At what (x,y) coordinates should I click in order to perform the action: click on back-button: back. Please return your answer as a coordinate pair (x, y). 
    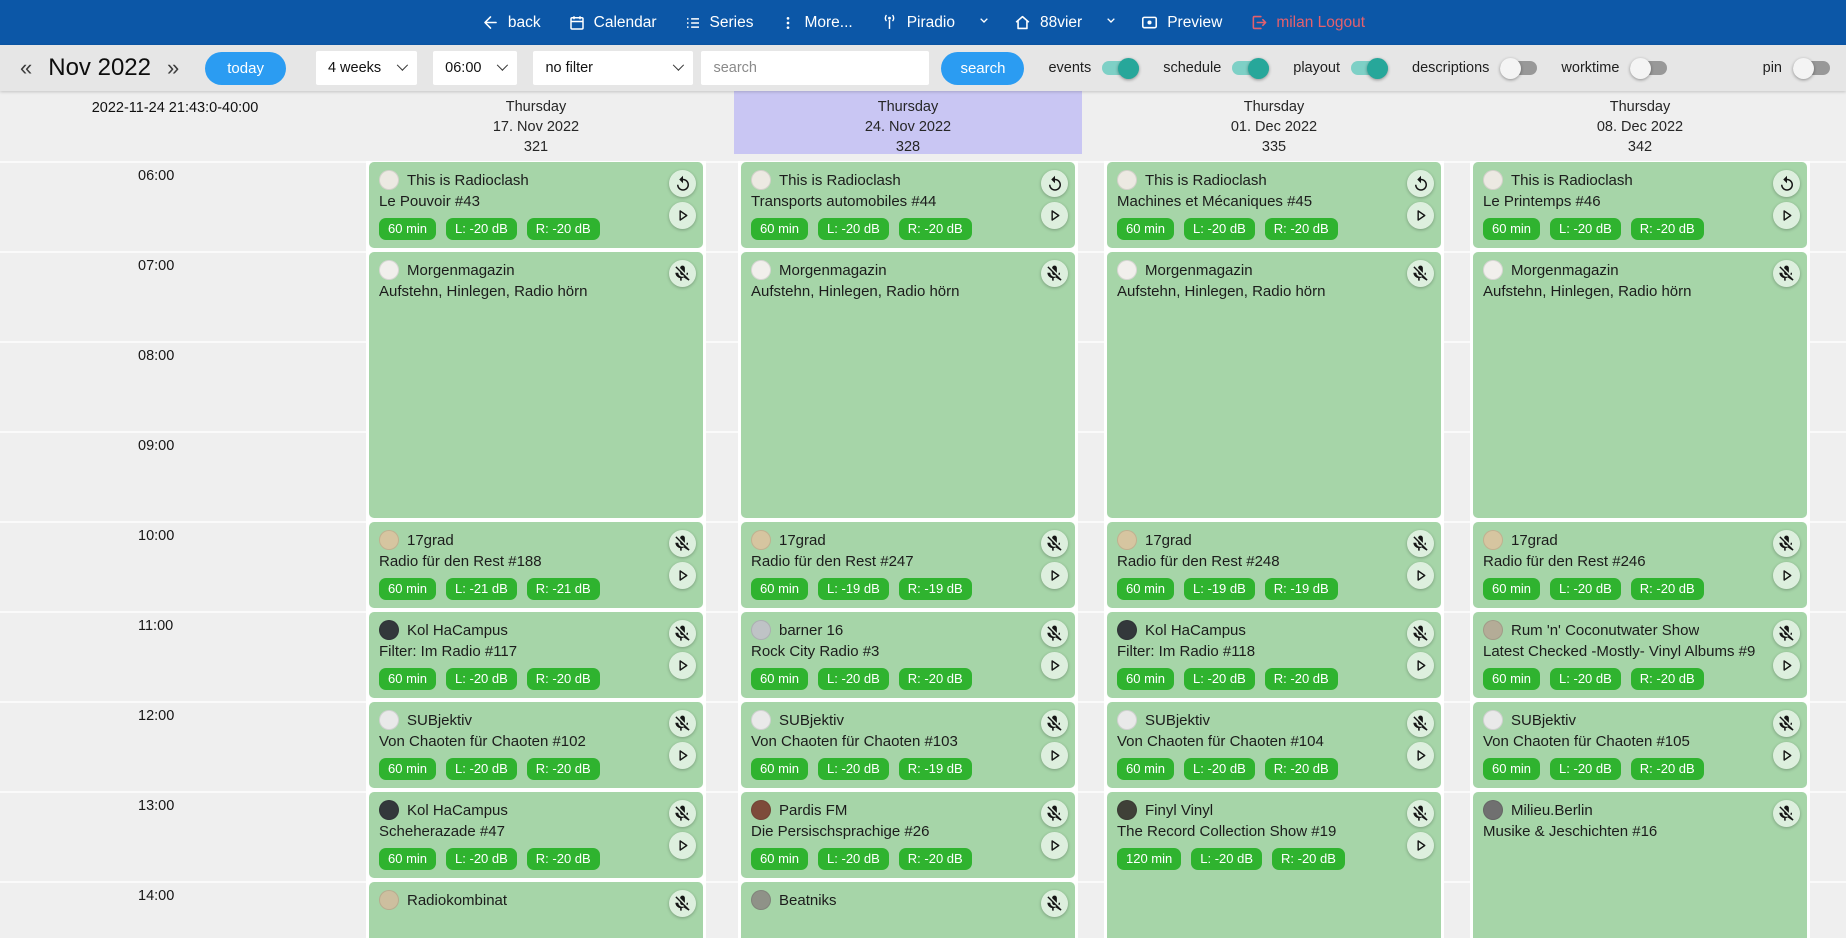
    Looking at the image, I should click on (511, 22).